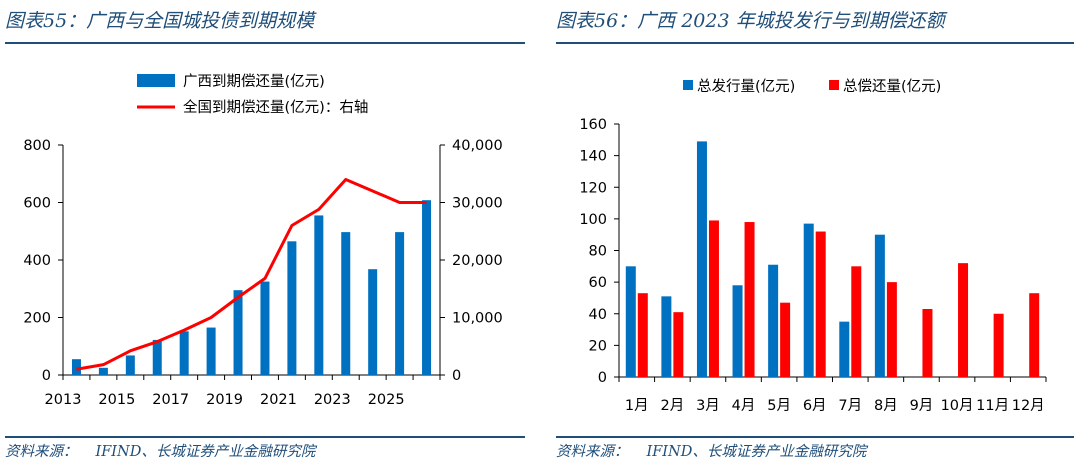 This screenshot has width=1080, height=466. What do you see at coordinates (251, 274) in the screenshot?
I see `line-national` at bounding box center [251, 274].